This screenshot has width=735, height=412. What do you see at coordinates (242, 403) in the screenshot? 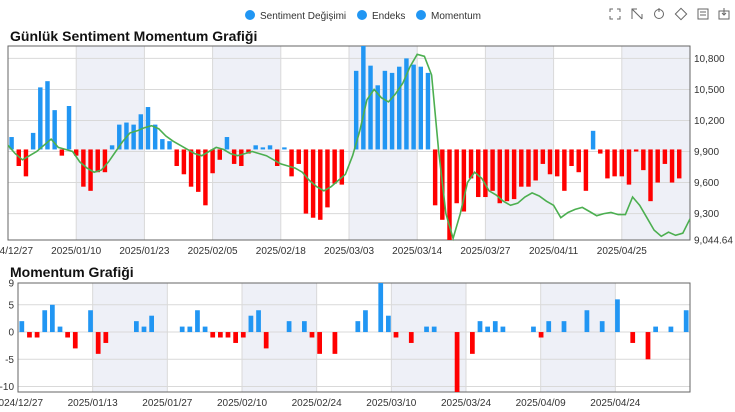
I see `x-tick-label: 2025/02/10` at bounding box center [242, 403].